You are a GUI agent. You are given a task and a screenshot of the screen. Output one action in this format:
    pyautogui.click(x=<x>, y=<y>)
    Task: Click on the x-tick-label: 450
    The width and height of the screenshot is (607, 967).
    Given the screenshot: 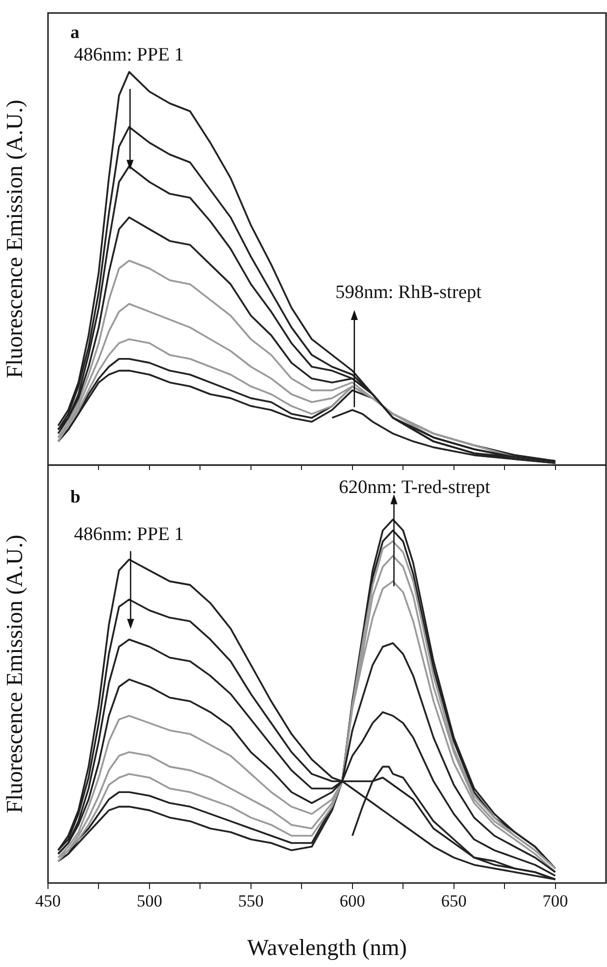 What is the action you would take?
    pyautogui.click(x=48, y=901)
    